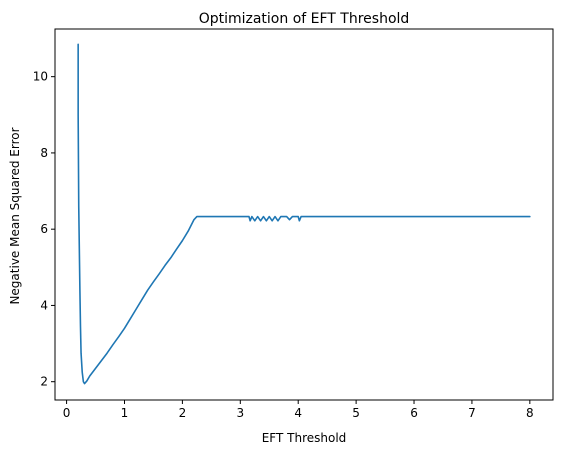 This screenshot has height=455, width=562. I want to click on x-tick-label: 6, so click(414, 413).